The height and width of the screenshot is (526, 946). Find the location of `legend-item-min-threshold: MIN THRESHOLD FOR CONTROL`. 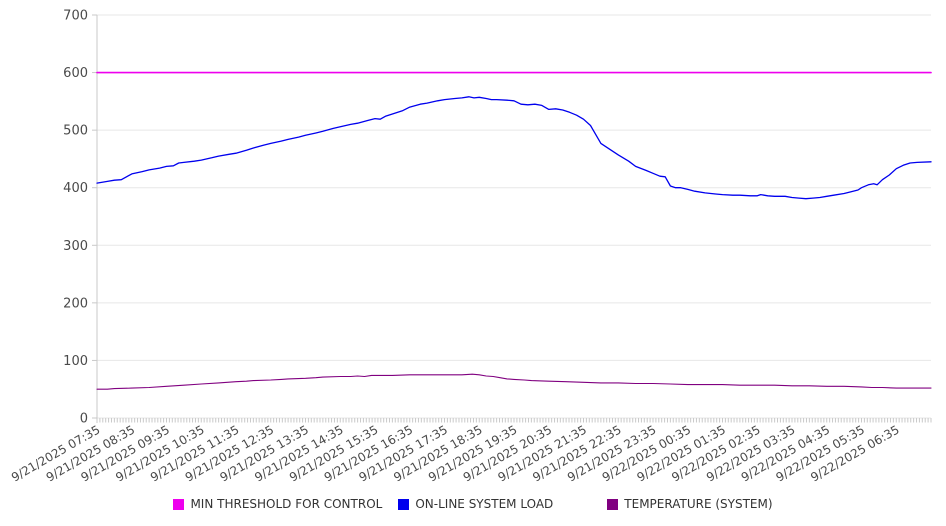

legend-item-min-threshold: MIN THRESHOLD FOR CONTROL is located at coordinates (277, 504).